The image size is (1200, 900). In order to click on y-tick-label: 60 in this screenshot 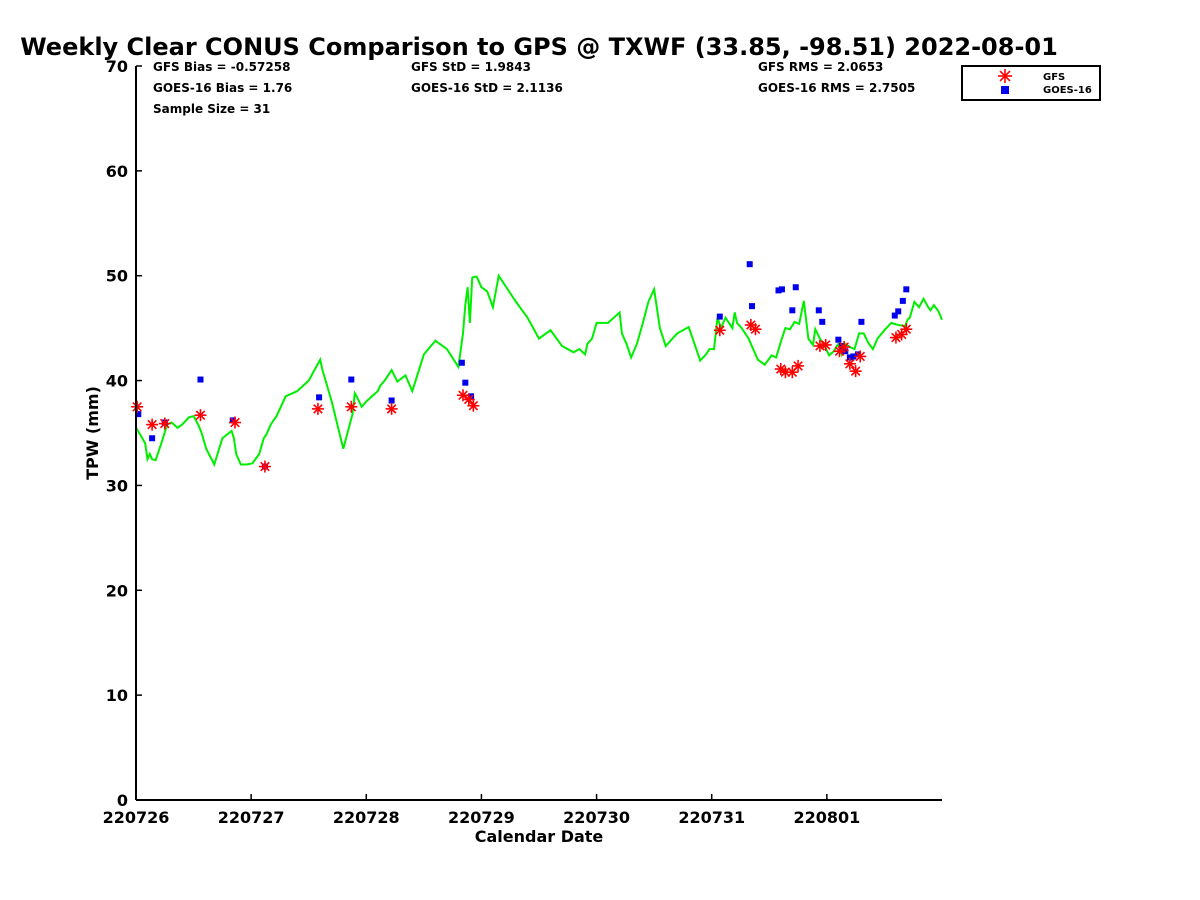, I will do `click(117, 171)`.